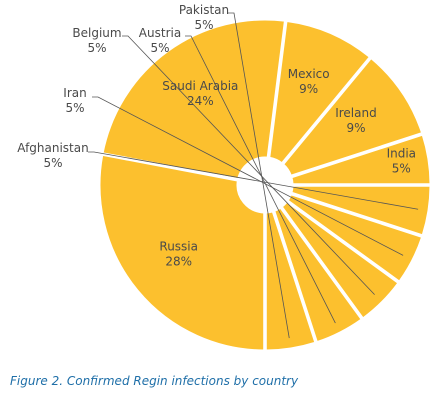 This screenshot has width=442, height=404. I want to click on slice-percent-pakistan: 5%, so click(203, 25).